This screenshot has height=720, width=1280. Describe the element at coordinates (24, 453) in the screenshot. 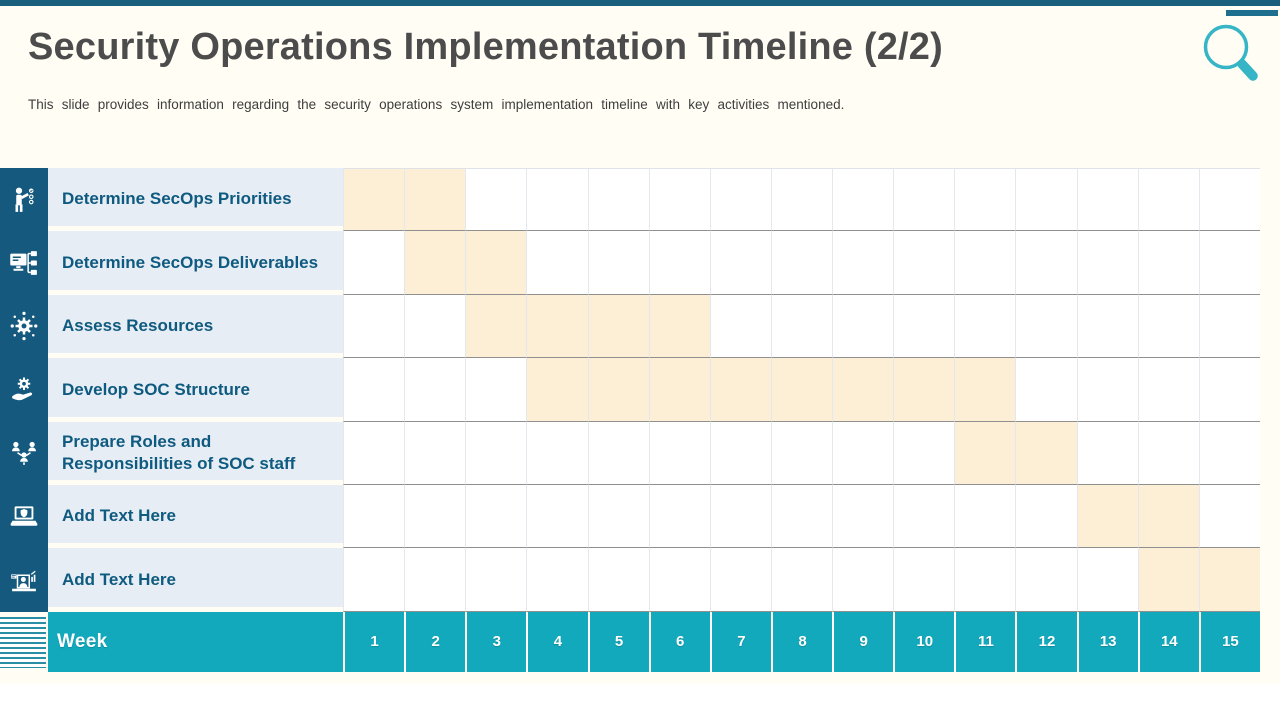

I see `team-network-icon` at that location.